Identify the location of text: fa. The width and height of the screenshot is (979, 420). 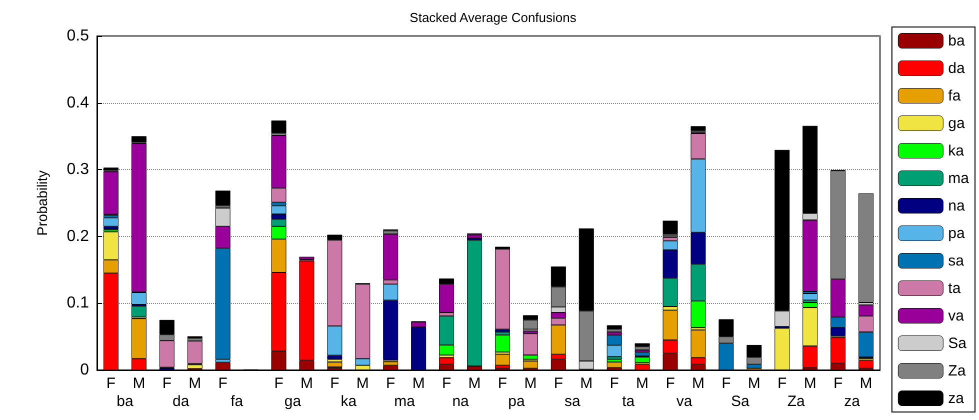
(237, 401).